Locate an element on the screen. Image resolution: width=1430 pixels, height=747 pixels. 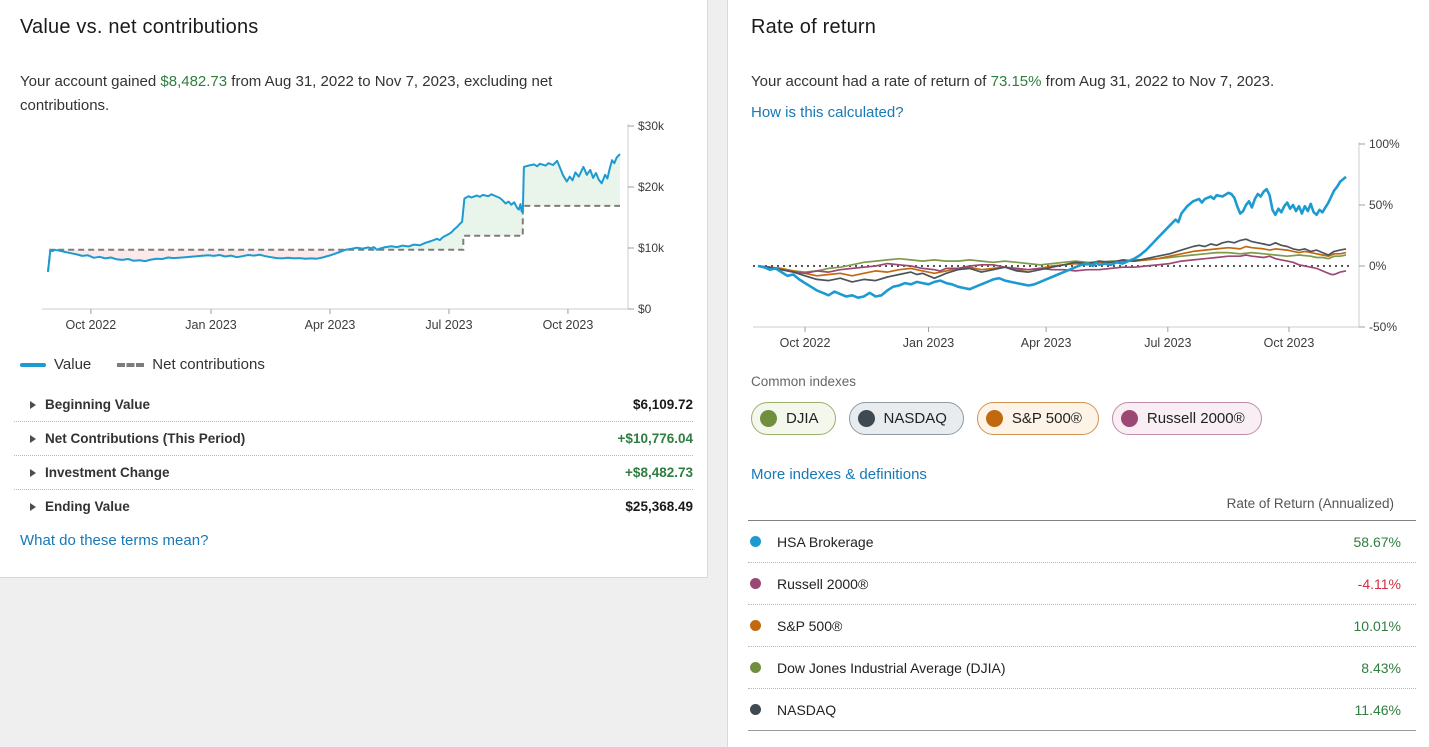
svg-text: -50% is located at coordinates (1383, 327).